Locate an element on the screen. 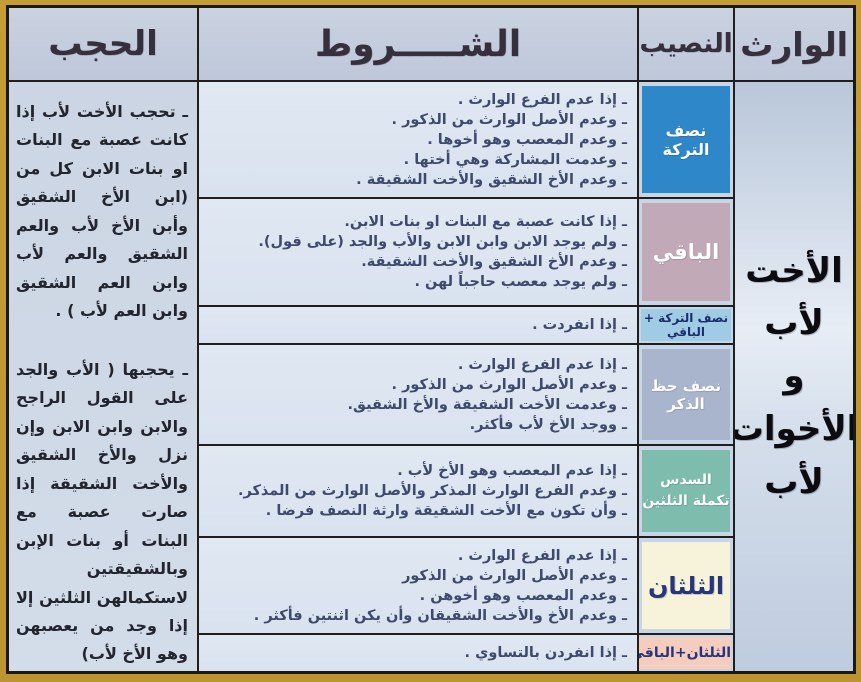 Image resolution: width=861 pixels, height=682 pixels. share-label: الباقي is located at coordinates (686, 252).